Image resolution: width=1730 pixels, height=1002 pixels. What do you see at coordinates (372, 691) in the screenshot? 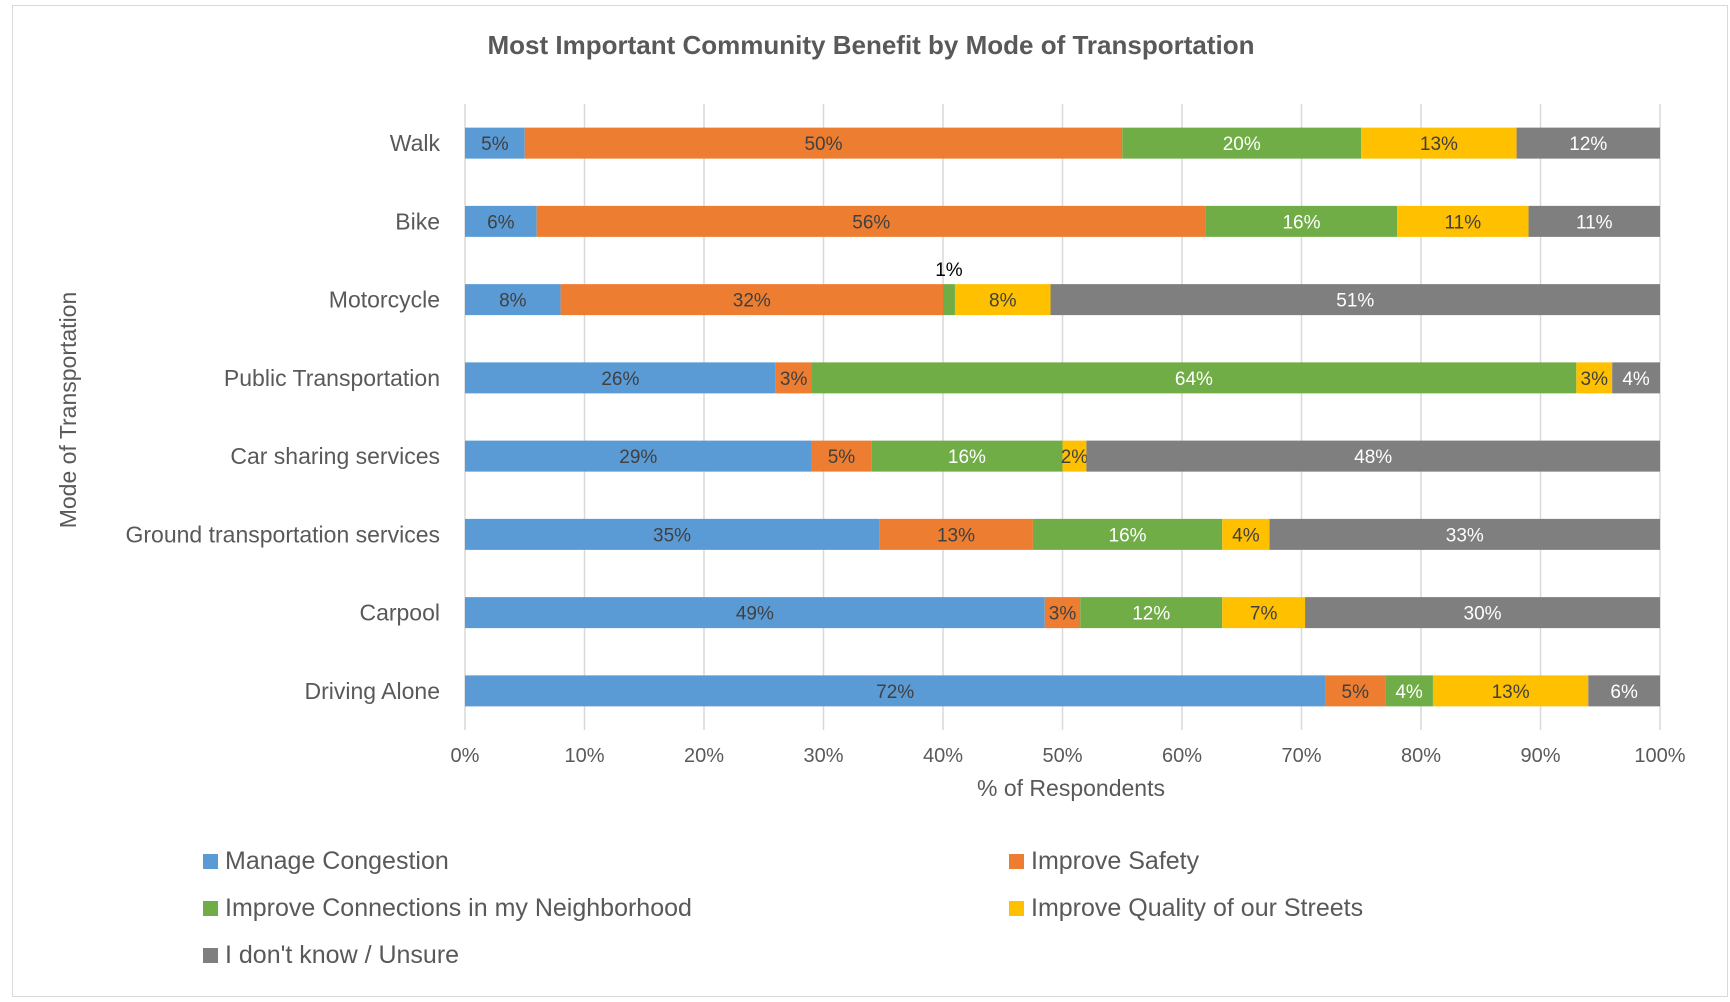
I see `category-label: Driving Alone` at bounding box center [372, 691].